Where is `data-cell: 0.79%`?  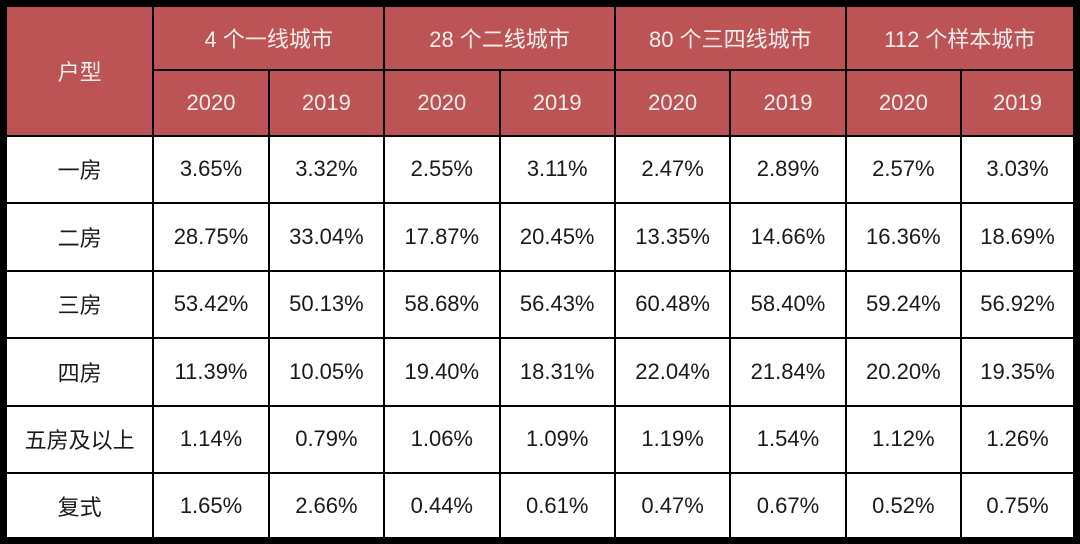 data-cell: 0.79% is located at coordinates (326, 439).